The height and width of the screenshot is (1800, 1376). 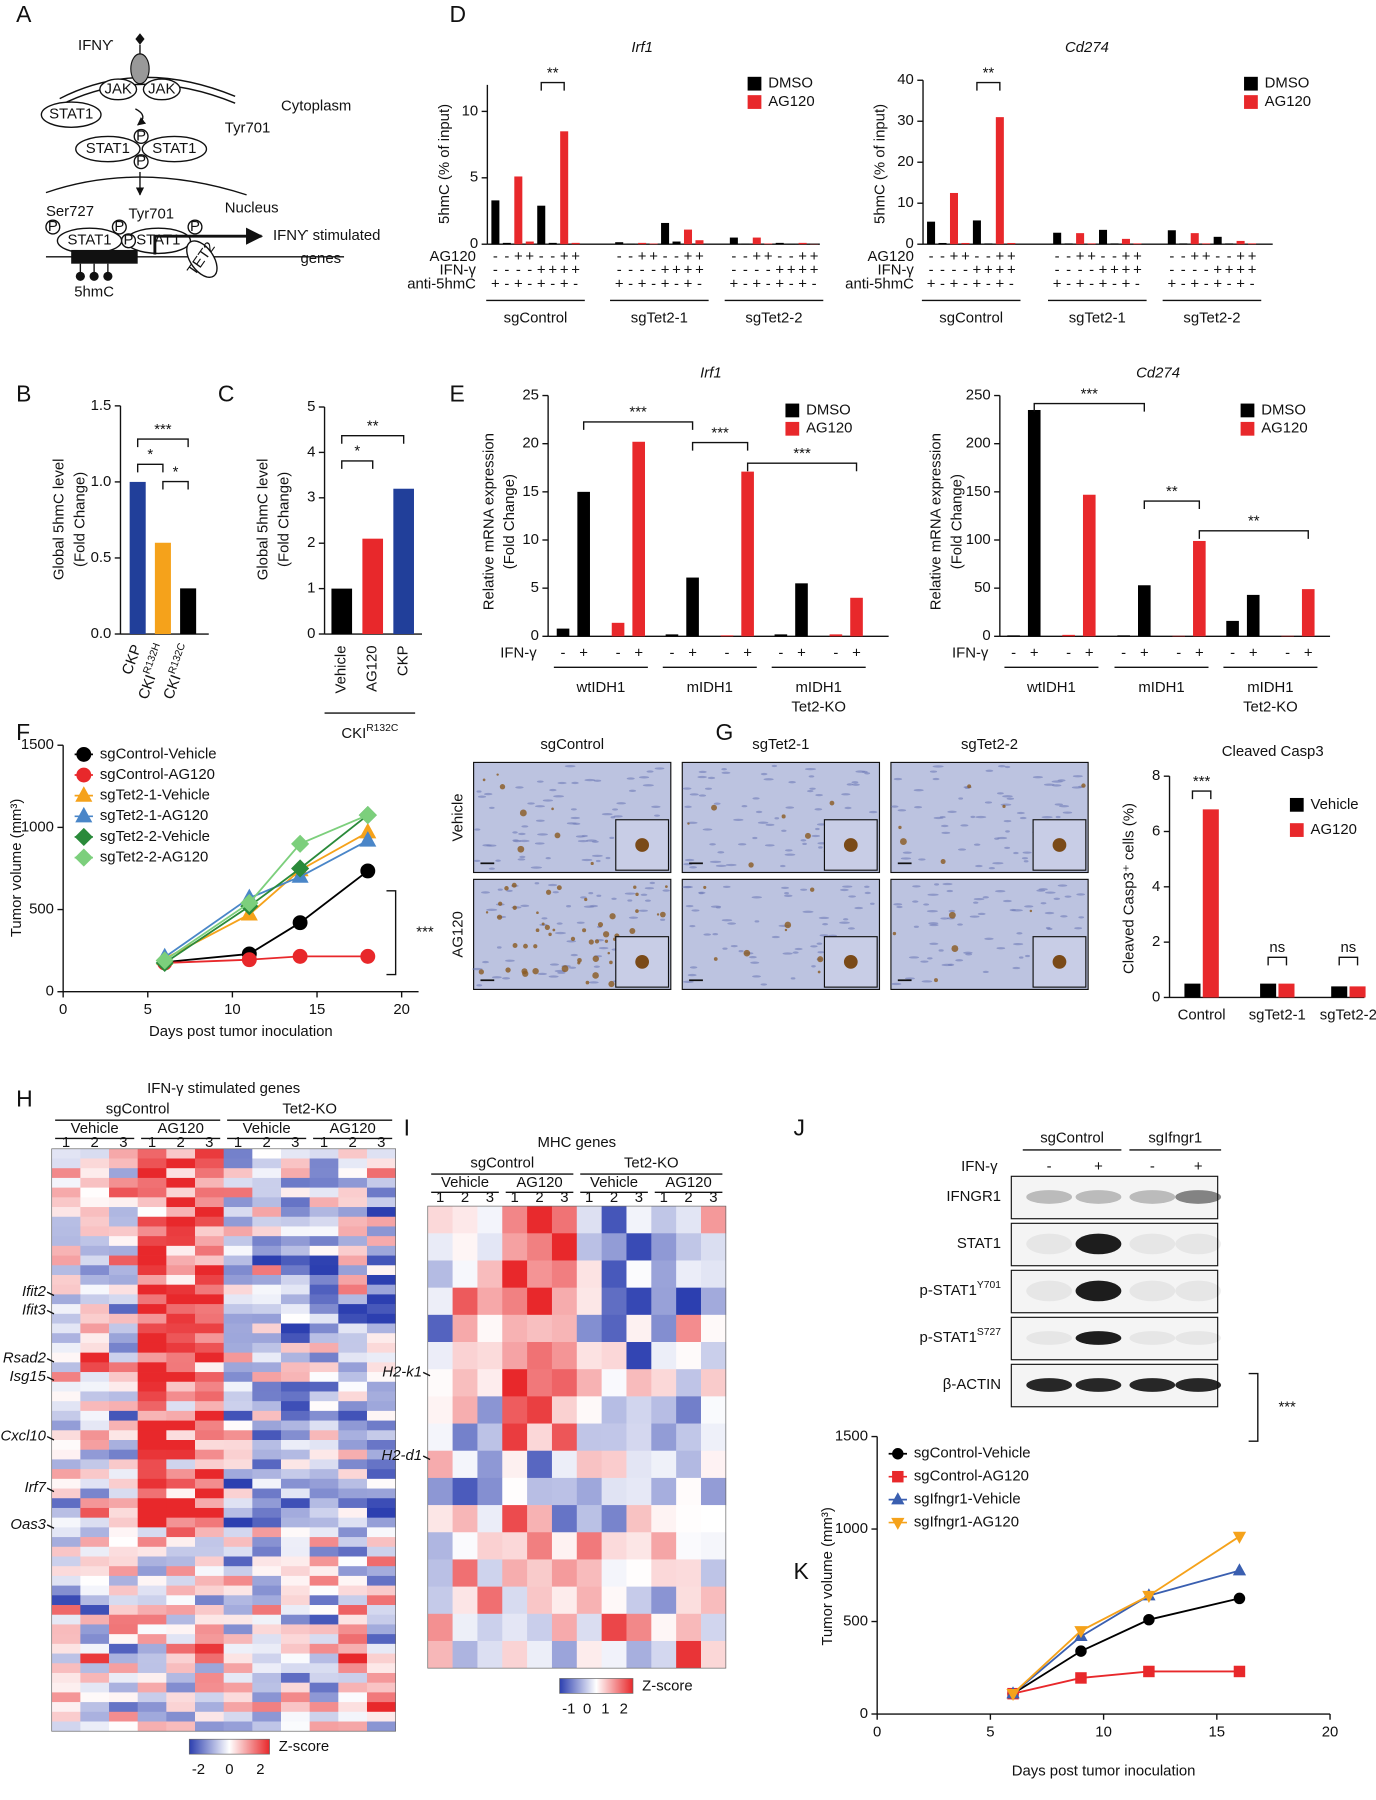 What do you see at coordinates (814, 257) in the screenshot?
I see `condition-sign: +` at bounding box center [814, 257].